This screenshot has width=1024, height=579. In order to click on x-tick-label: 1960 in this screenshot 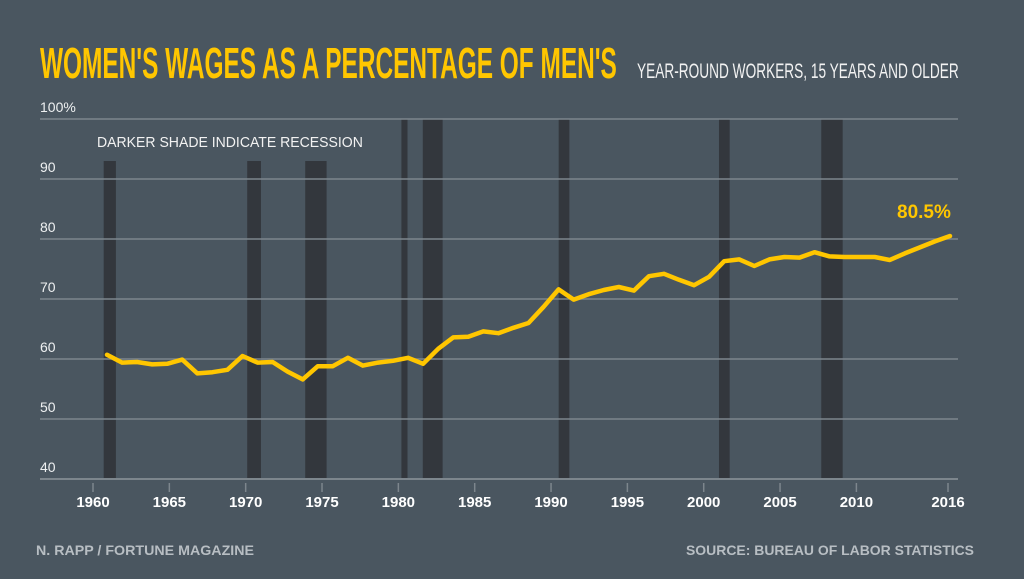, I will do `click(92, 502)`.